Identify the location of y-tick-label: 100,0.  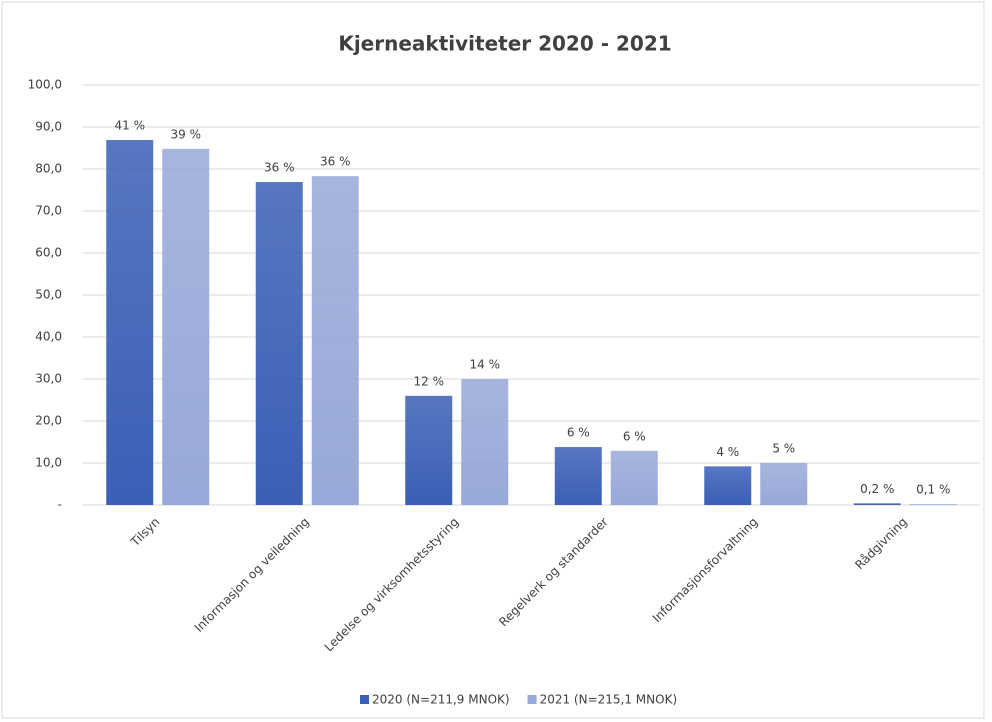
(45, 85).